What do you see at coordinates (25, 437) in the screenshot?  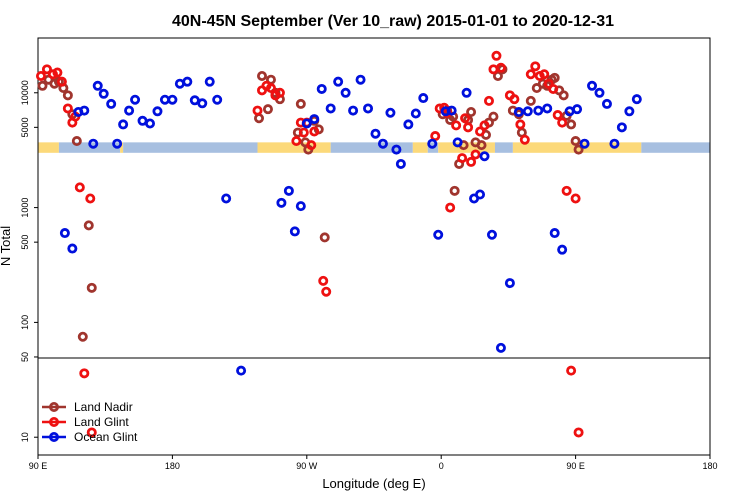 I see `y-tick-label: 10` at bounding box center [25, 437].